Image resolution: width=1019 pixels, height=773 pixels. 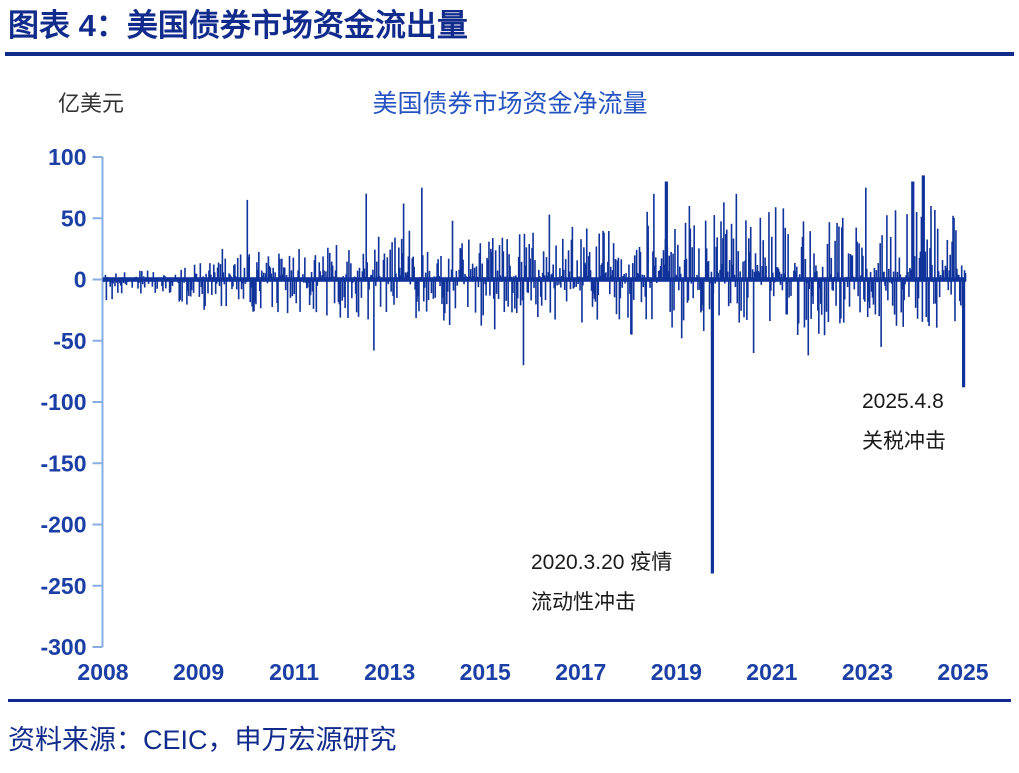 What do you see at coordinates (904, 441) in the screenshot?
I see `annotation-tariff-line2: 关税冲击` at bounding box center [904, 441].